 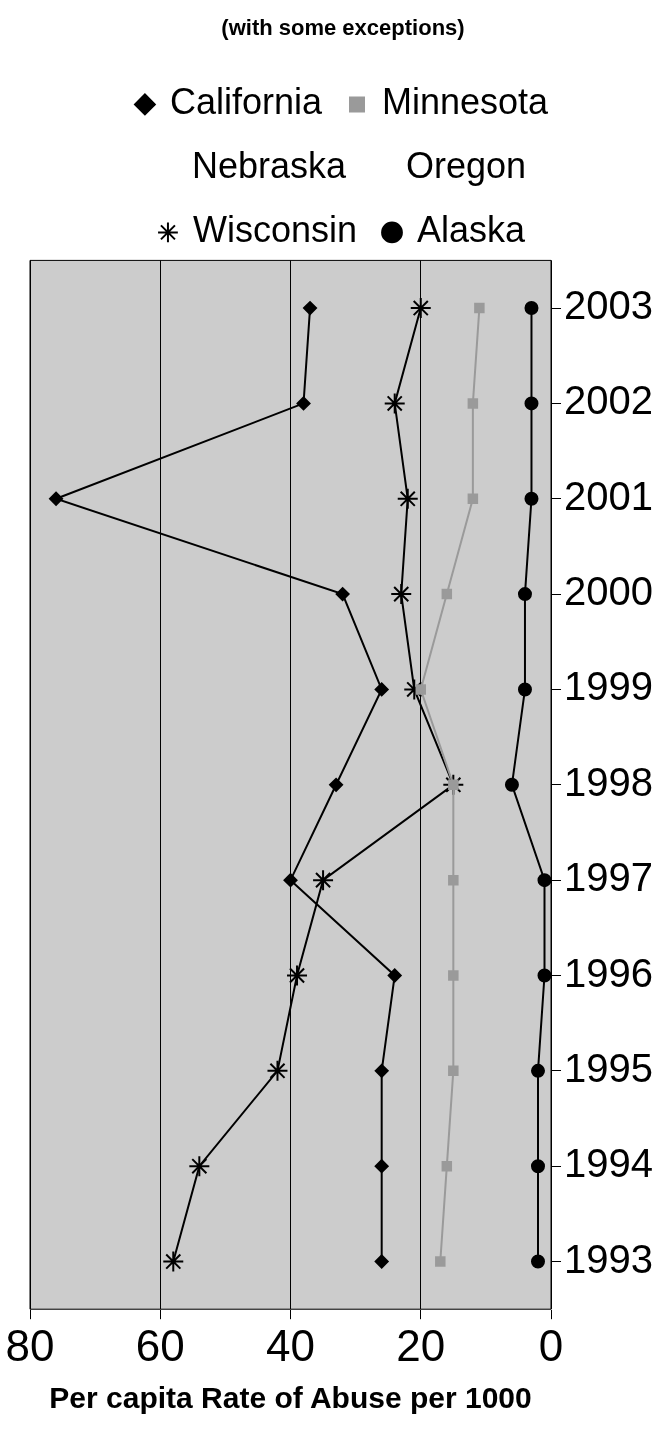 What do you see at coordinates (608, 495) in the screenshot?
I see `y-tick-label: 2001` at bounding box center [608, 495].